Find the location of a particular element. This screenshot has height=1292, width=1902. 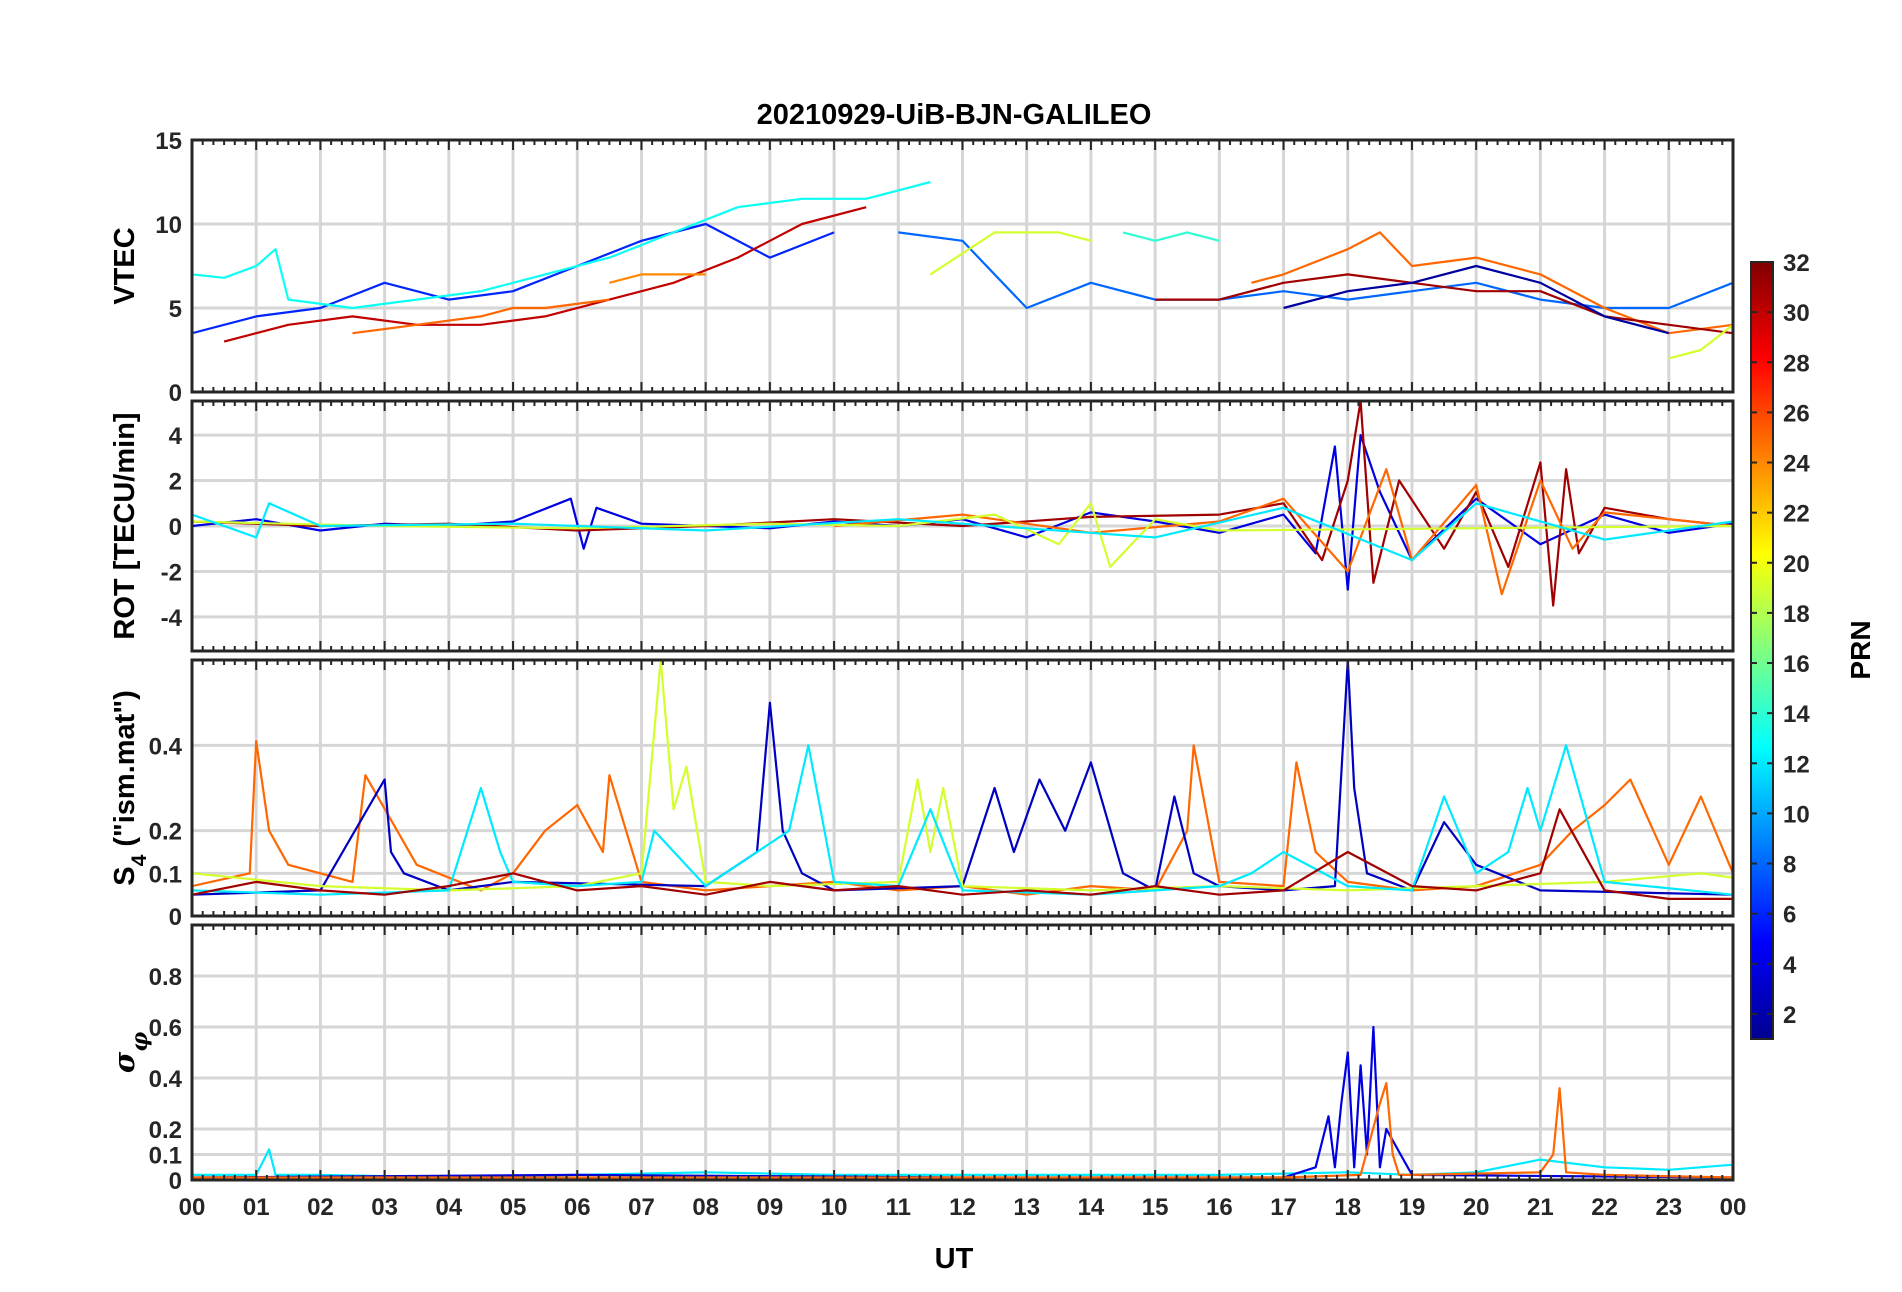

y-axis-label: σφ is located at coordinates (130, 1052).